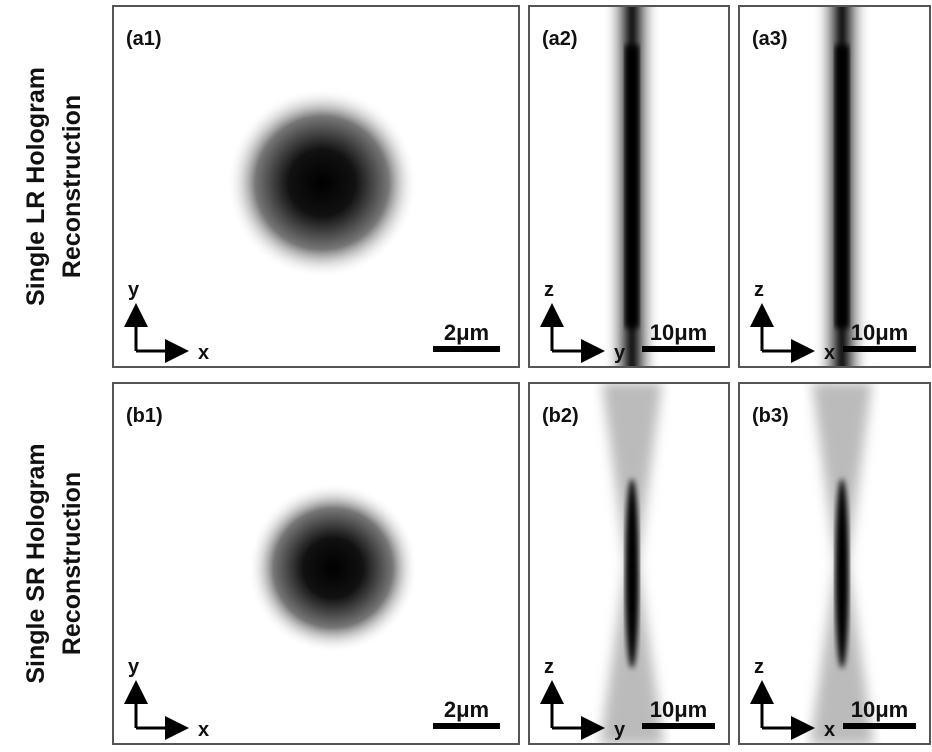  I want to click on panel-label: (a1), so click(144, 39).